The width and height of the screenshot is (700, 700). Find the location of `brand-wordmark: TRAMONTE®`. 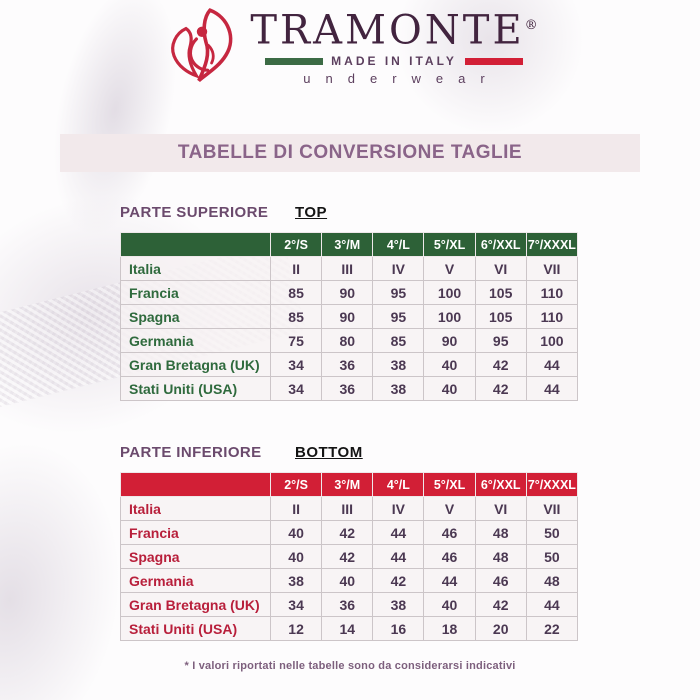

brand-wordmark: TRAMONTE® is located at coordinates (393, 28).